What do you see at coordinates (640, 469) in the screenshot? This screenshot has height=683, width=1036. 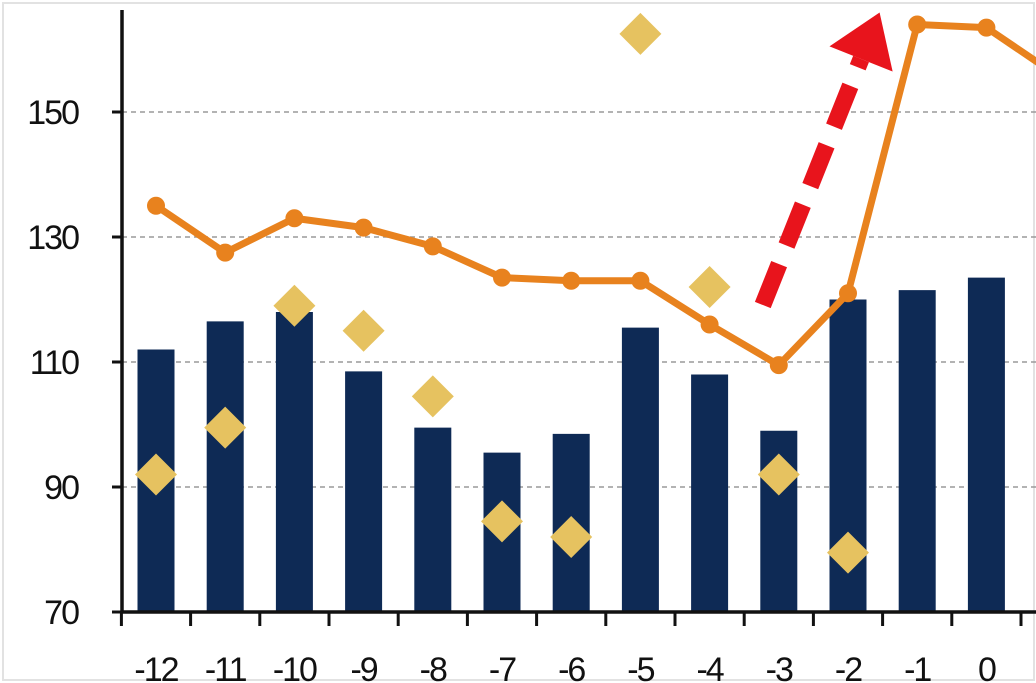 I see `bar--5` at bounding box center [640, 469].